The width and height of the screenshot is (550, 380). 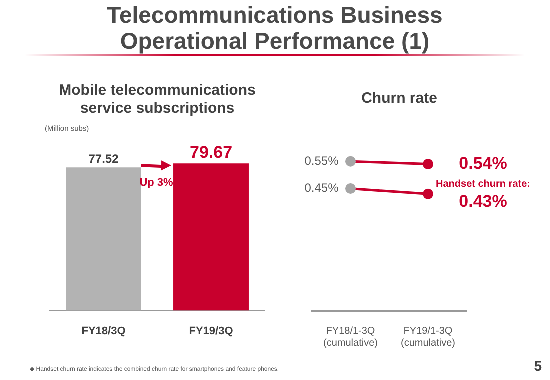 What do you see at coordinates (483, 184) in the screenshot?
I see `series-label: Handset churn rate:` at bounding box center [483, 184].